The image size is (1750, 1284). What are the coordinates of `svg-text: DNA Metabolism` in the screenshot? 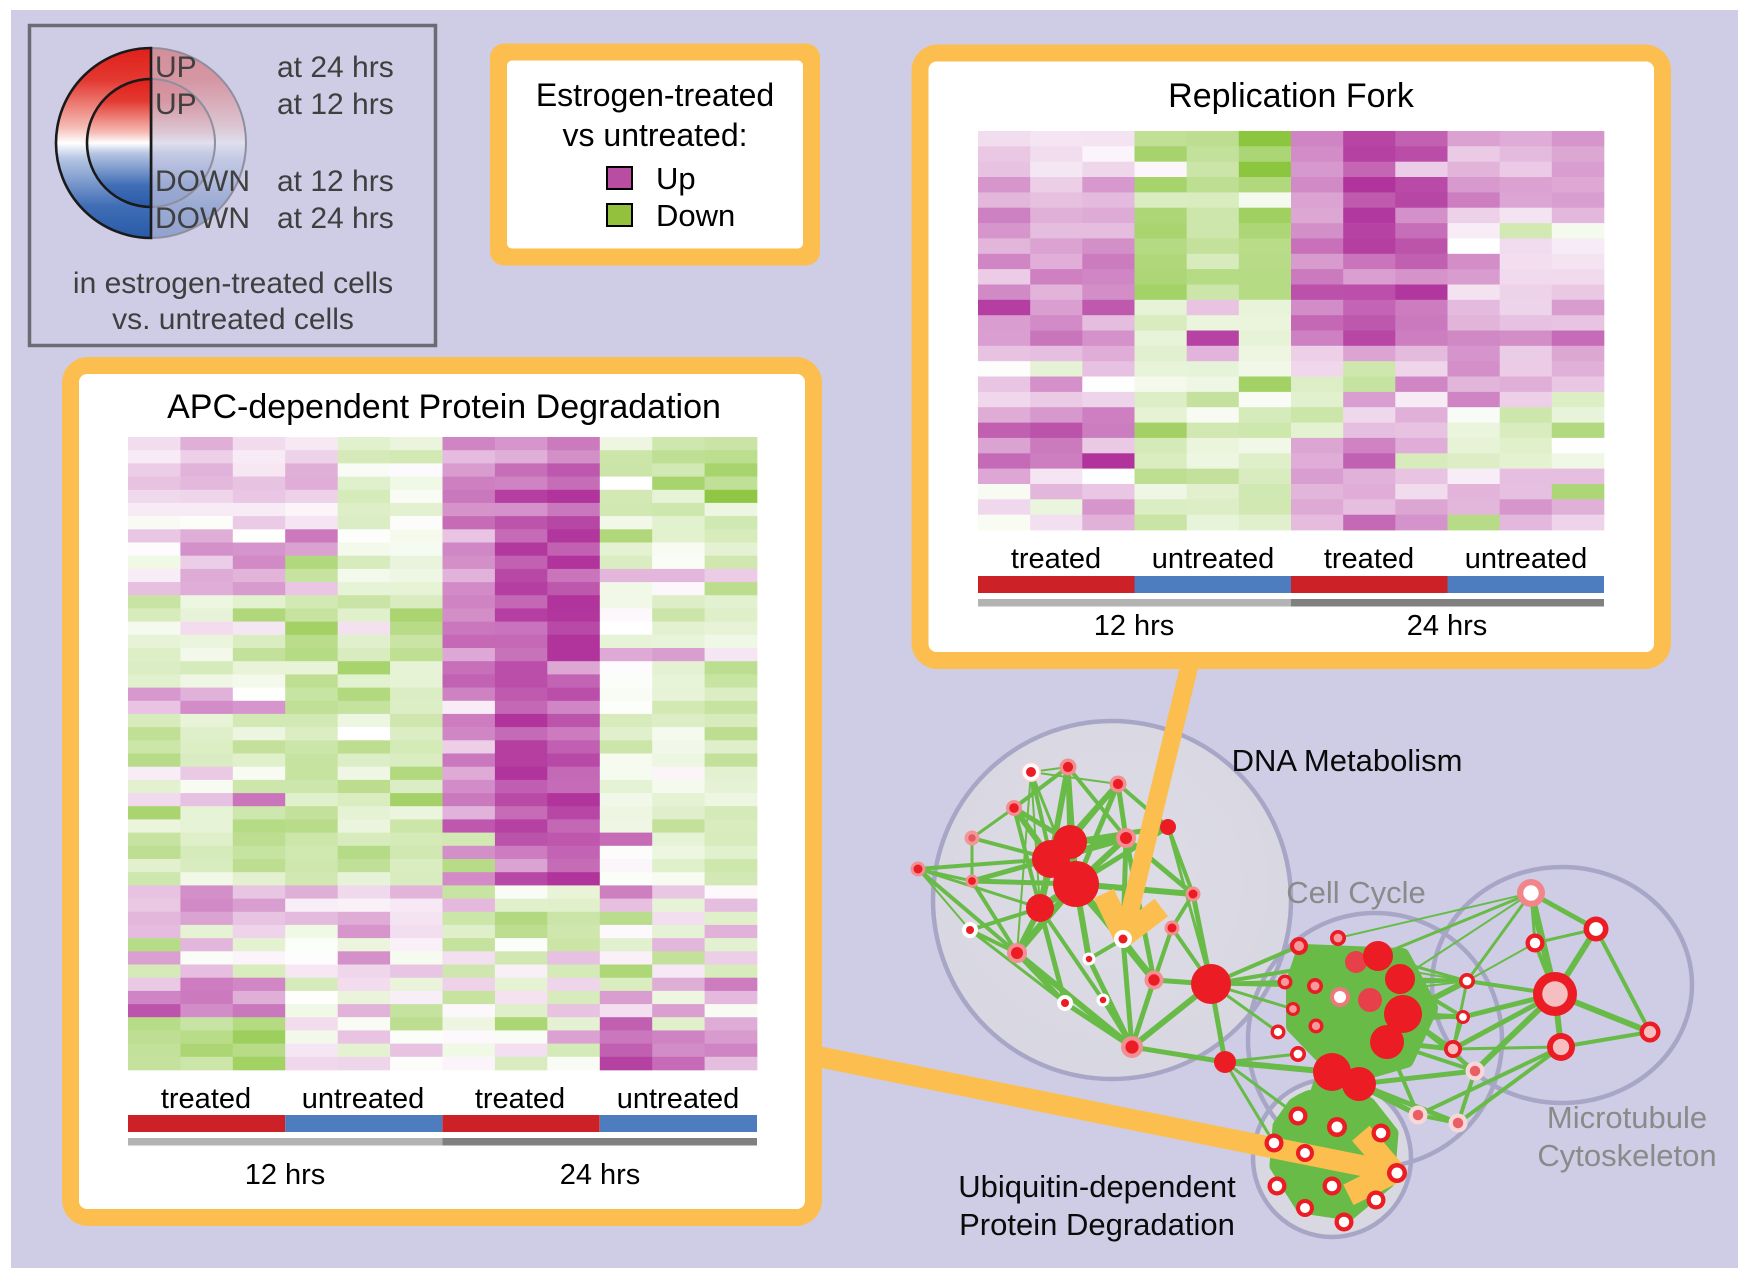 It's located at (1347, 760).